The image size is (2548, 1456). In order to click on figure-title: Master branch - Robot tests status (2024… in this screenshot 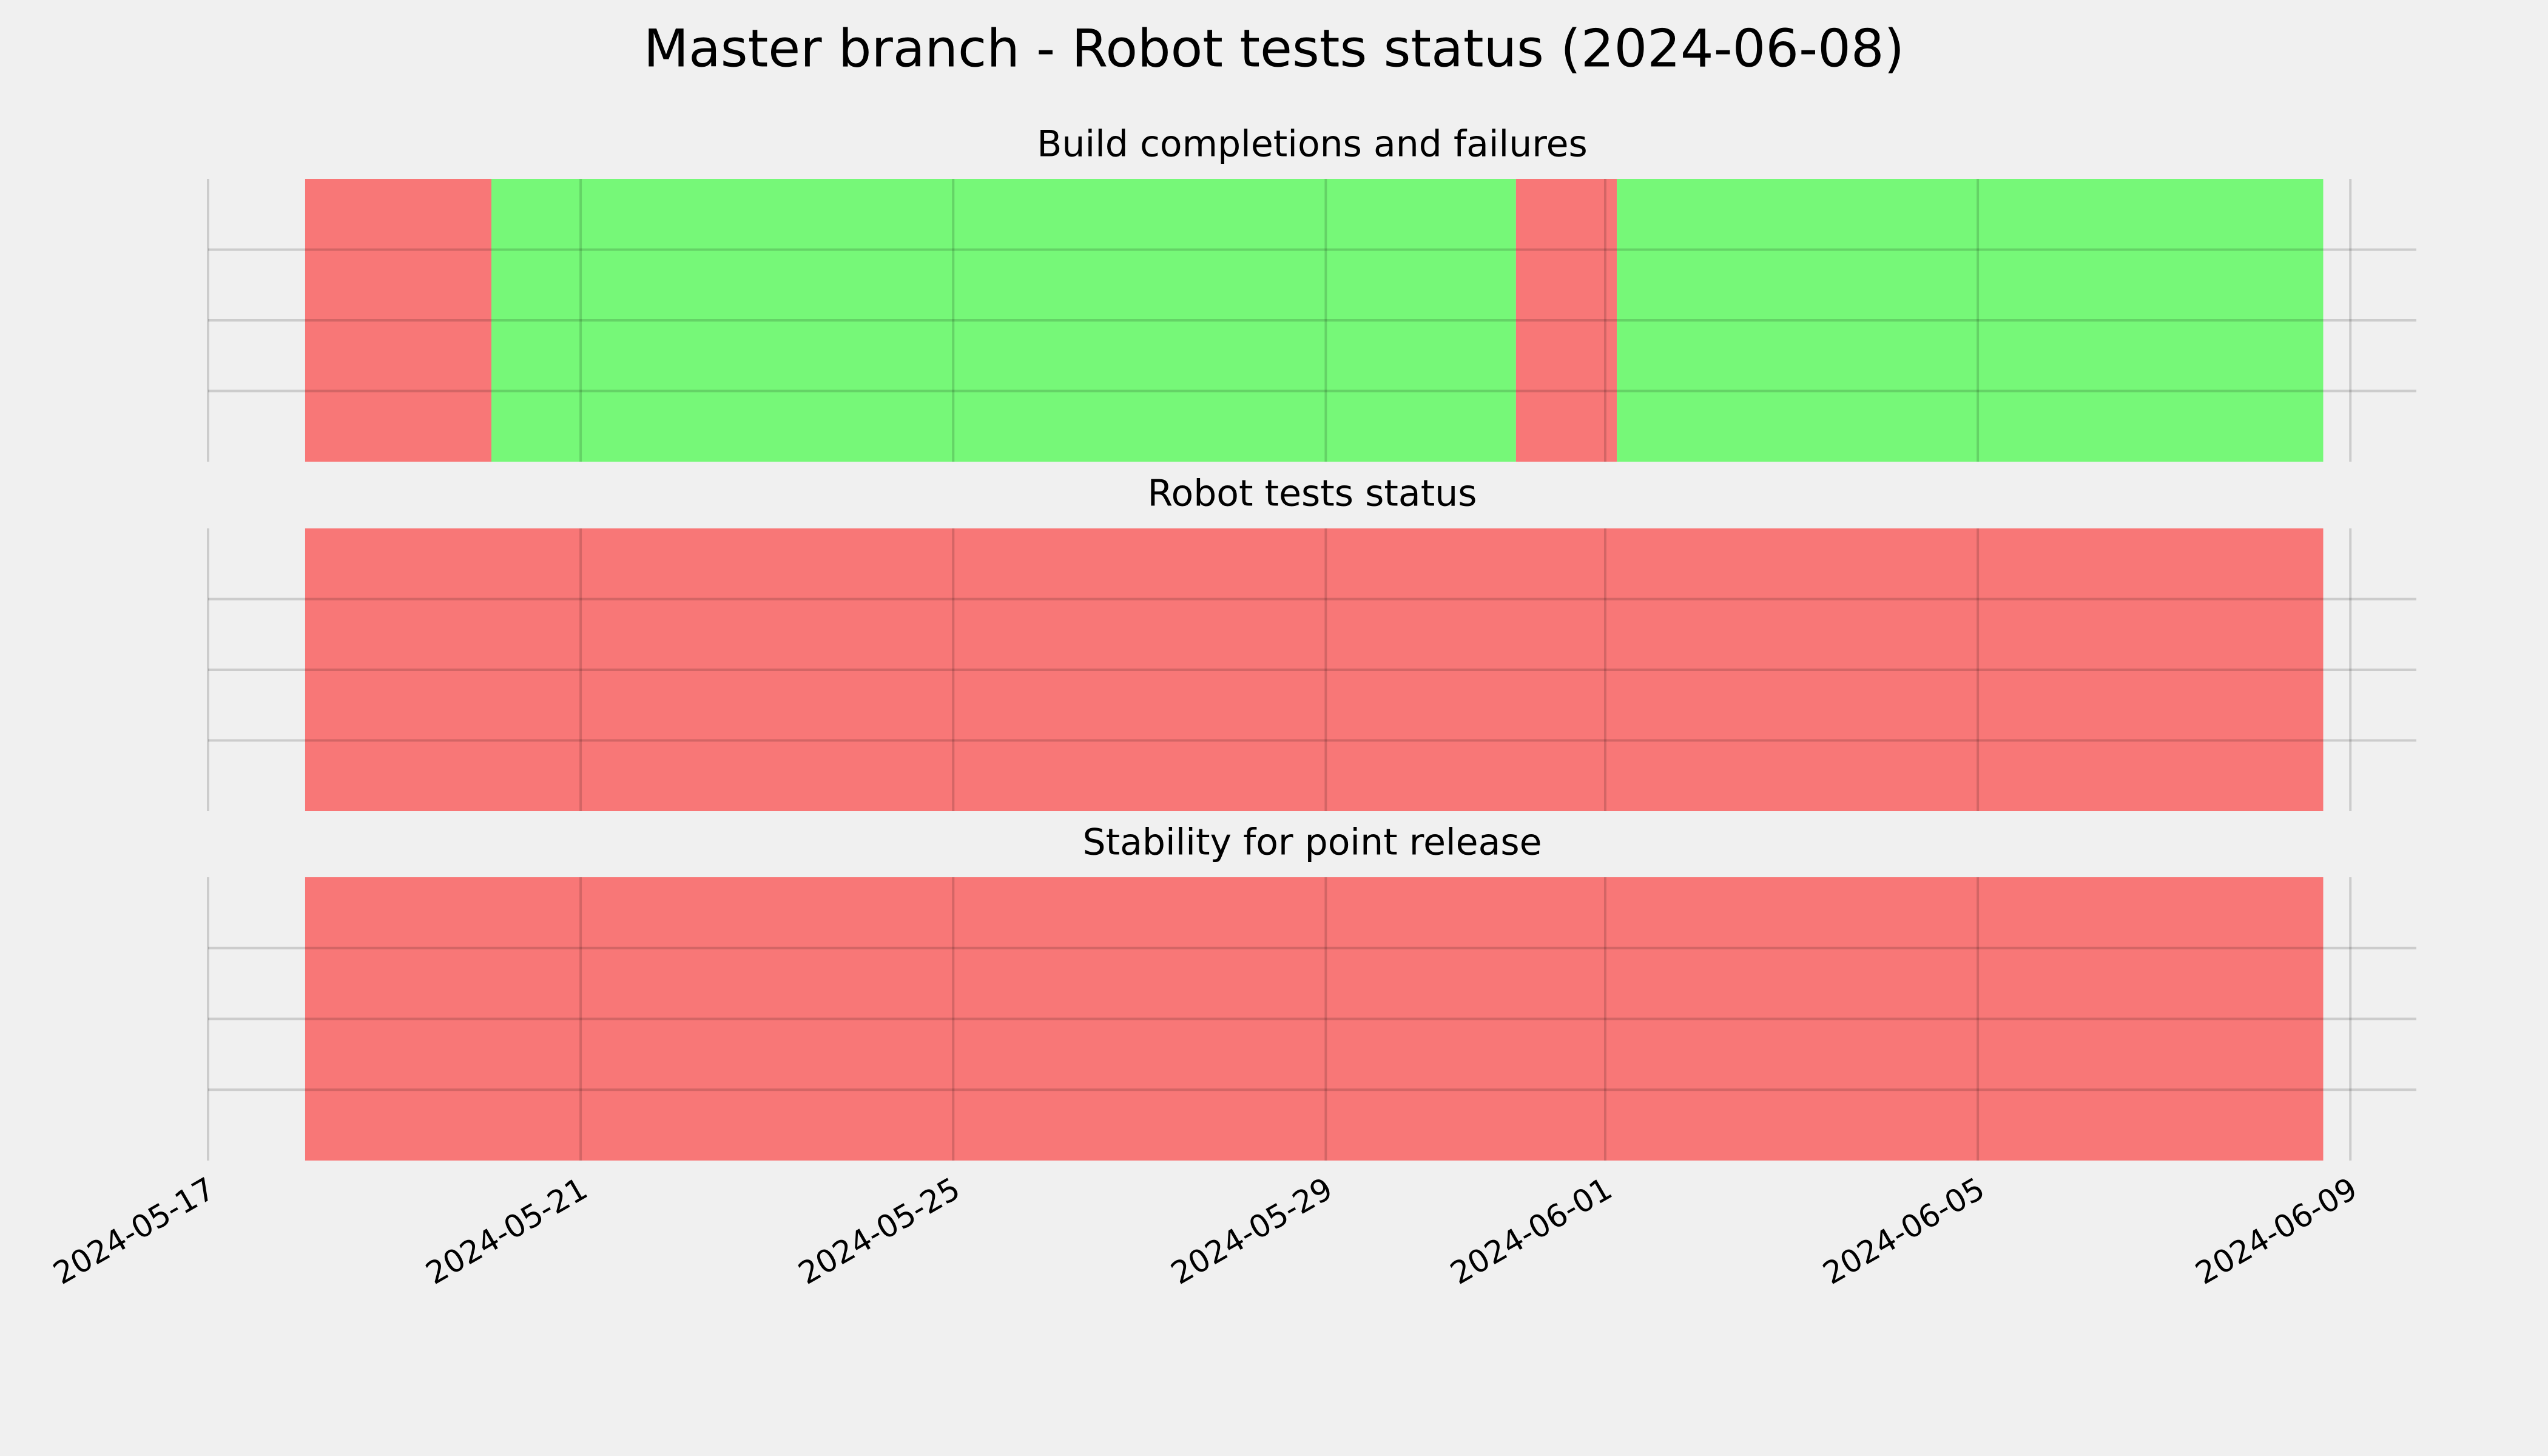, I will do `click(1274, 48)`.